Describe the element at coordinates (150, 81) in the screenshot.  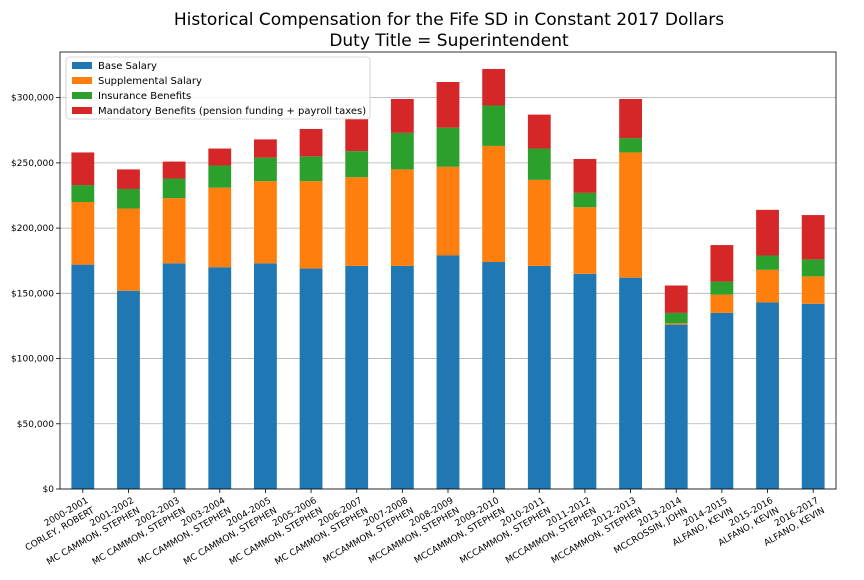
I see `legend-label: Supplemental Salary` at that location.